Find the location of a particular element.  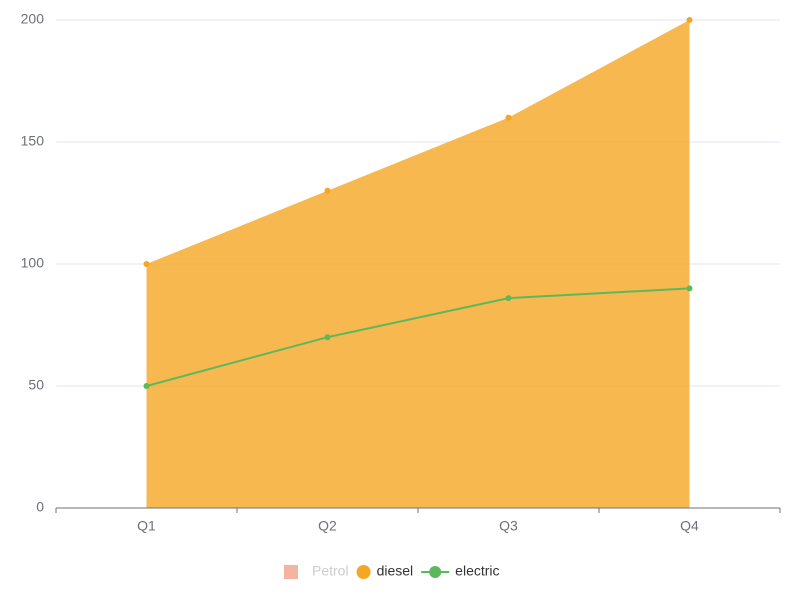

y-tick-label: 150 is located at coordinates (33, 141).